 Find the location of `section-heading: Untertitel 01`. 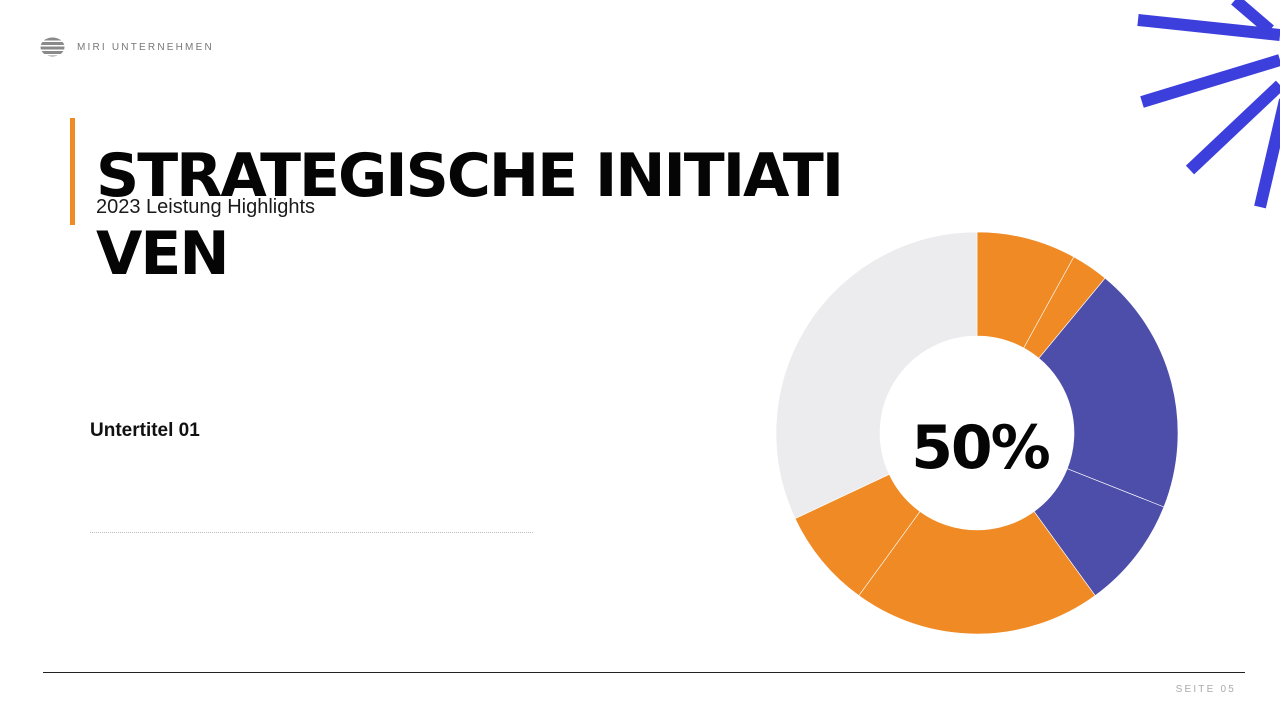

section-heading: Untertitel 01 is located at coordinates (145, 430).